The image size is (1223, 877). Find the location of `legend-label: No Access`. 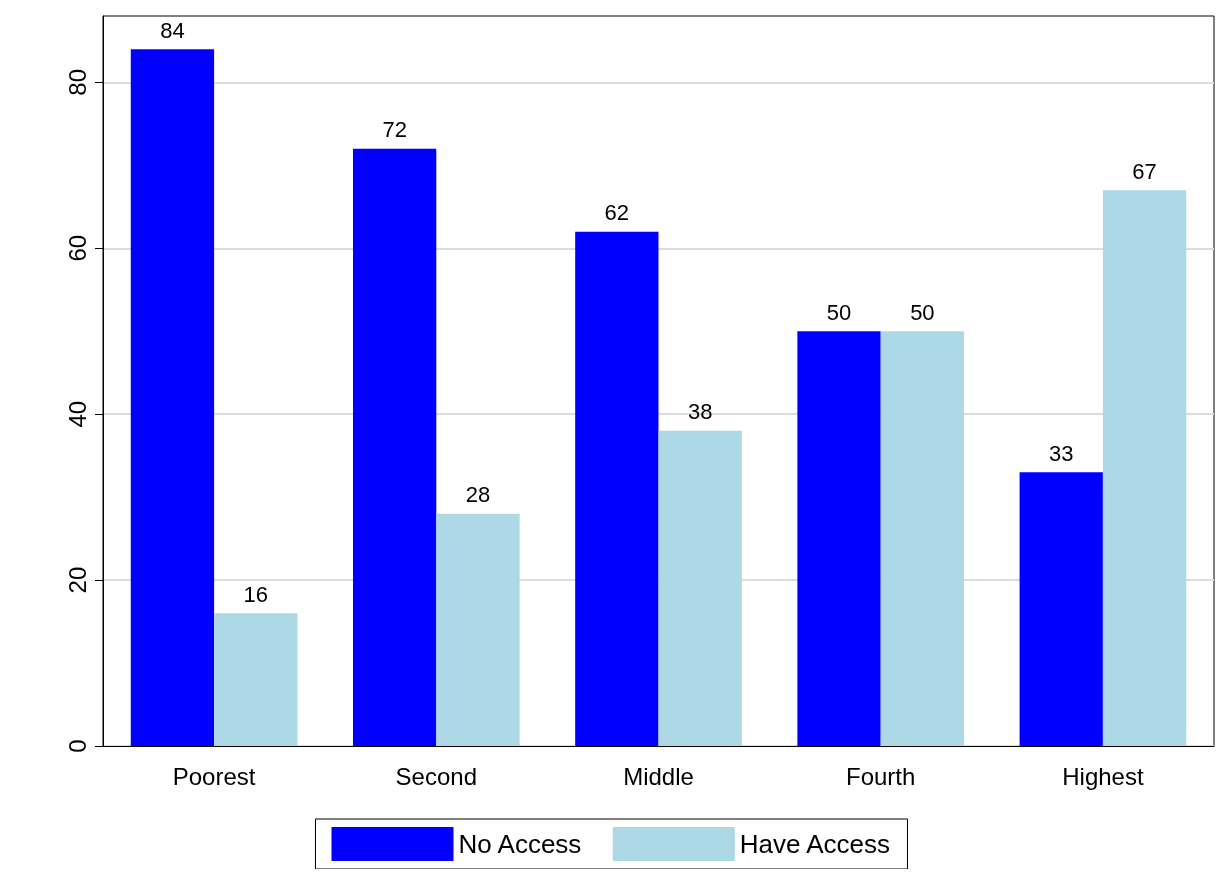

legend-label: No Access is located at coordinates (520, 844).